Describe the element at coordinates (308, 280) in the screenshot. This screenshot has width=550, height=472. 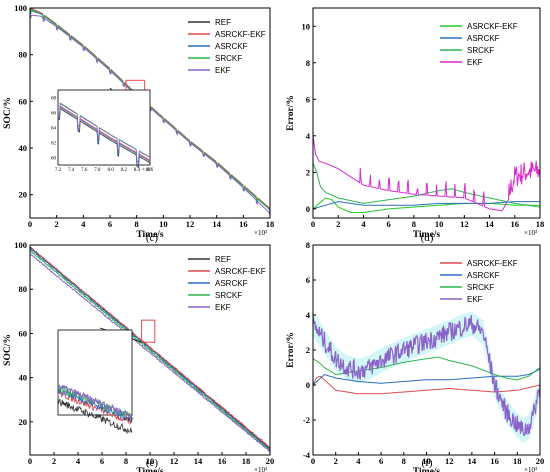
I see `y-tick-label: 6` at that location.